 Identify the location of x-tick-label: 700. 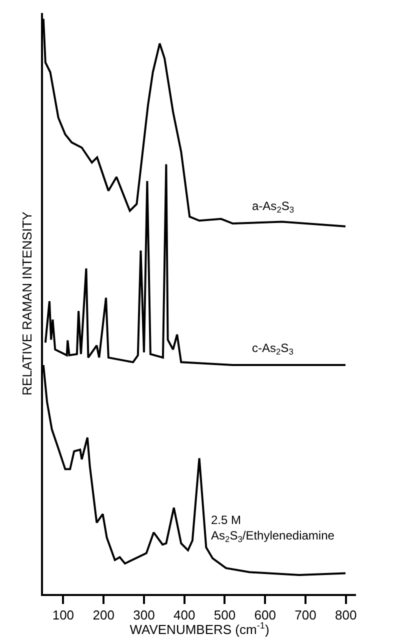
(305, 614).